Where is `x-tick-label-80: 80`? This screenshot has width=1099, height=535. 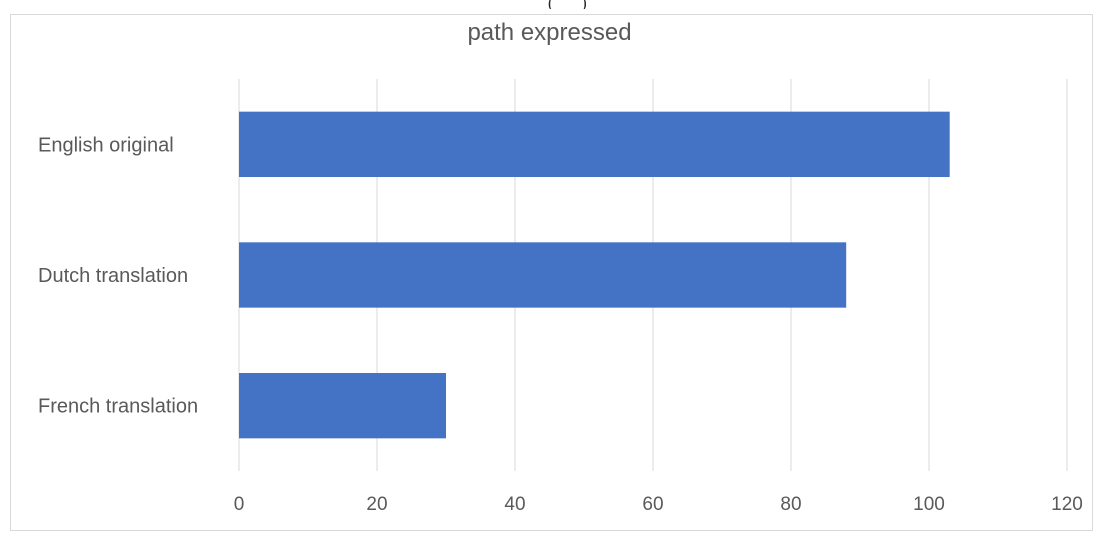 x-tick-label-80: 80 is located at coordinates (790, 504).